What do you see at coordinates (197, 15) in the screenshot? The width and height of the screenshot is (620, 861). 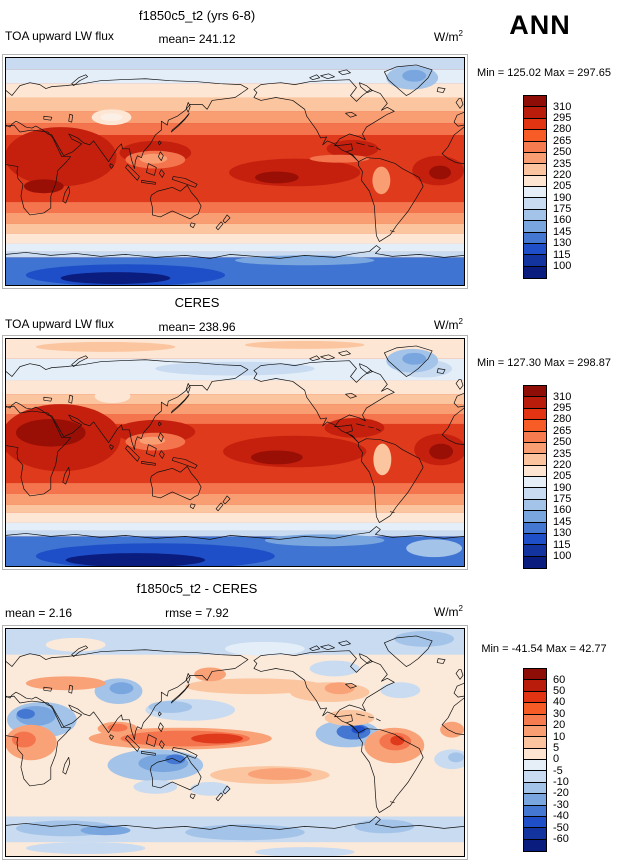 I see `panel1-title: f1850c5_t2 (yrs 6-8)` at bounding box center [197, 15].